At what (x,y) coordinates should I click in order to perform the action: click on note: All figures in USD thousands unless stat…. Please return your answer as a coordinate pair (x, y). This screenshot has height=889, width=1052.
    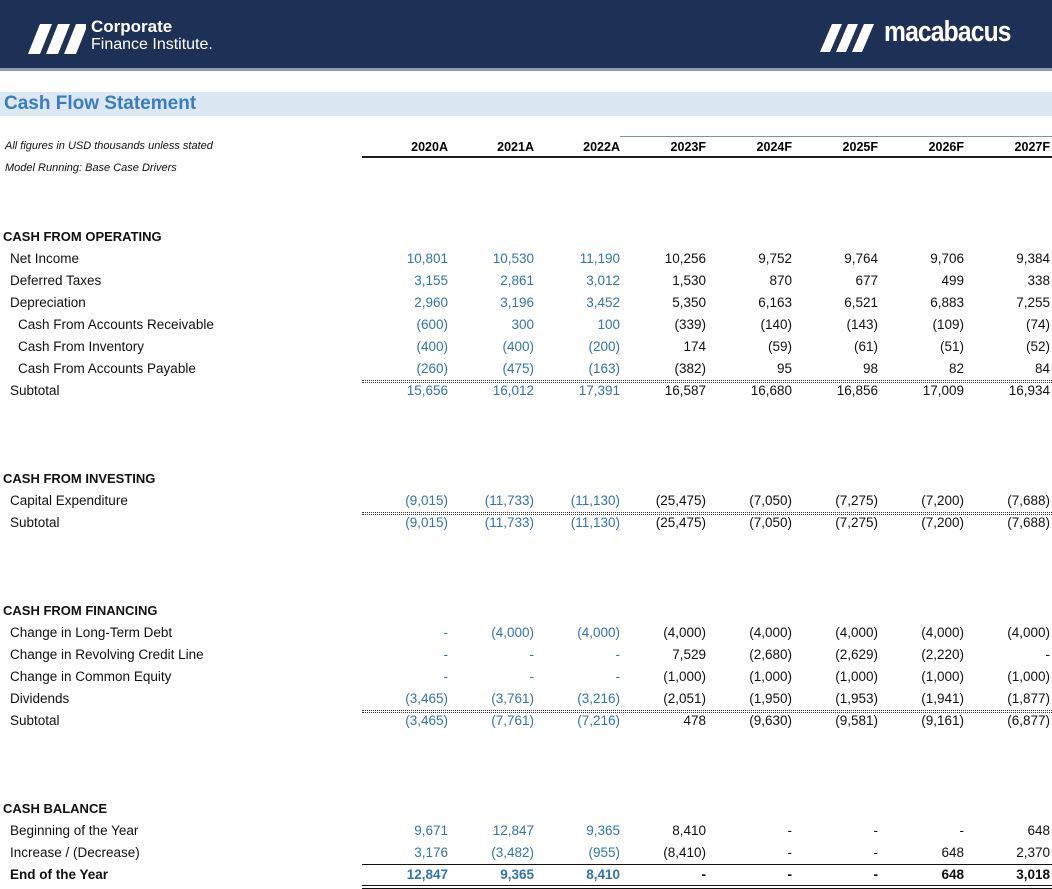
    Looking at the image, I should click on (109, 146).